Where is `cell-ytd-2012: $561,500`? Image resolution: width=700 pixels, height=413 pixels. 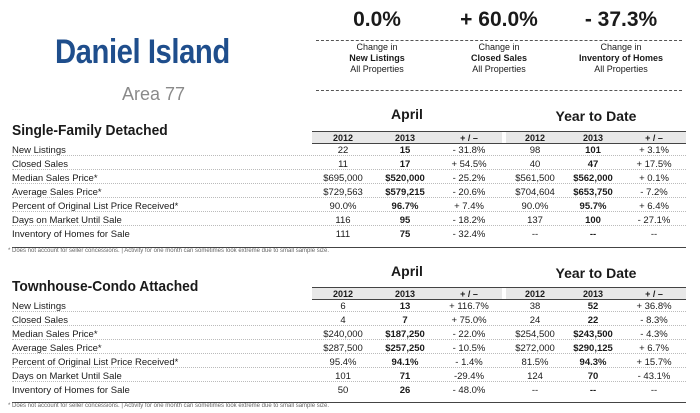
cell-ytd-2012: $561,500 is located at coordinates (535, 178).